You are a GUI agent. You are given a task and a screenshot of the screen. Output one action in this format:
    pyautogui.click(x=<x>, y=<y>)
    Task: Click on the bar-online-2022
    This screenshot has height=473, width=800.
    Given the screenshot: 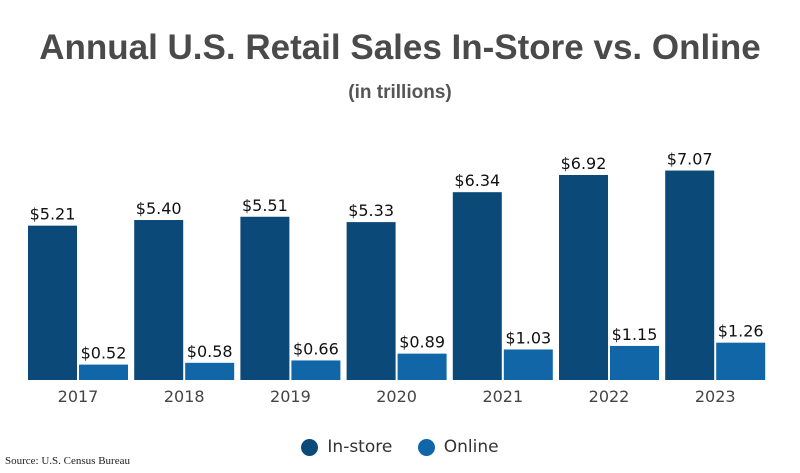 What is the action you would take?
    pyautogui.click(x=634, y=362)
    